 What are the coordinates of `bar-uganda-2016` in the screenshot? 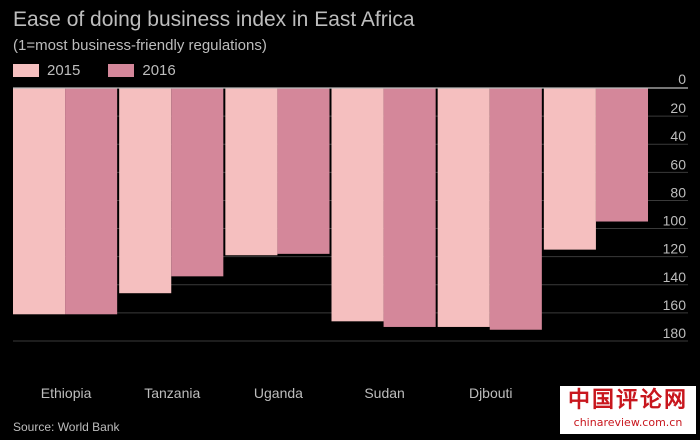 It's located at (303, 171).